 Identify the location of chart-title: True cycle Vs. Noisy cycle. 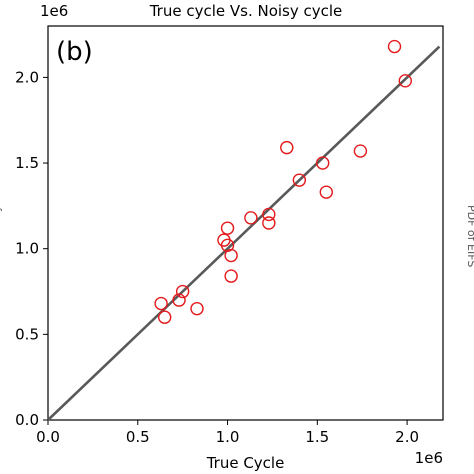
(246, 11).